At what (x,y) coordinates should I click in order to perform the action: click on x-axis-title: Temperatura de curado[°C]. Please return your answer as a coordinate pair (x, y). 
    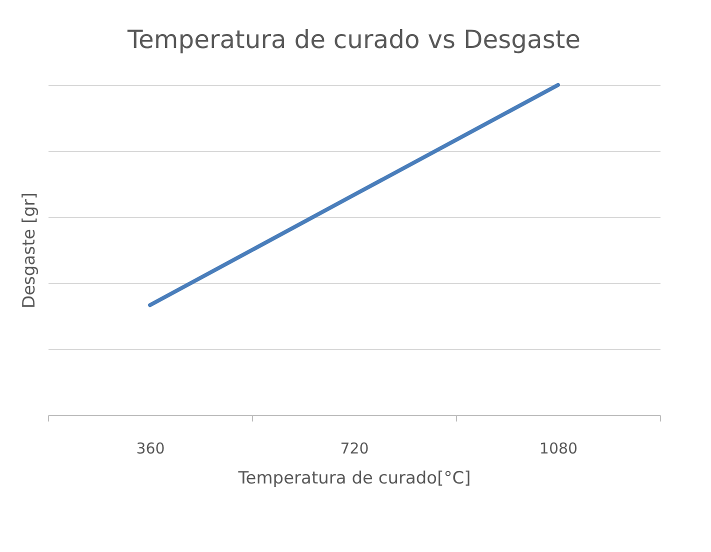
    Looking at the image, I should click on (354, 478).